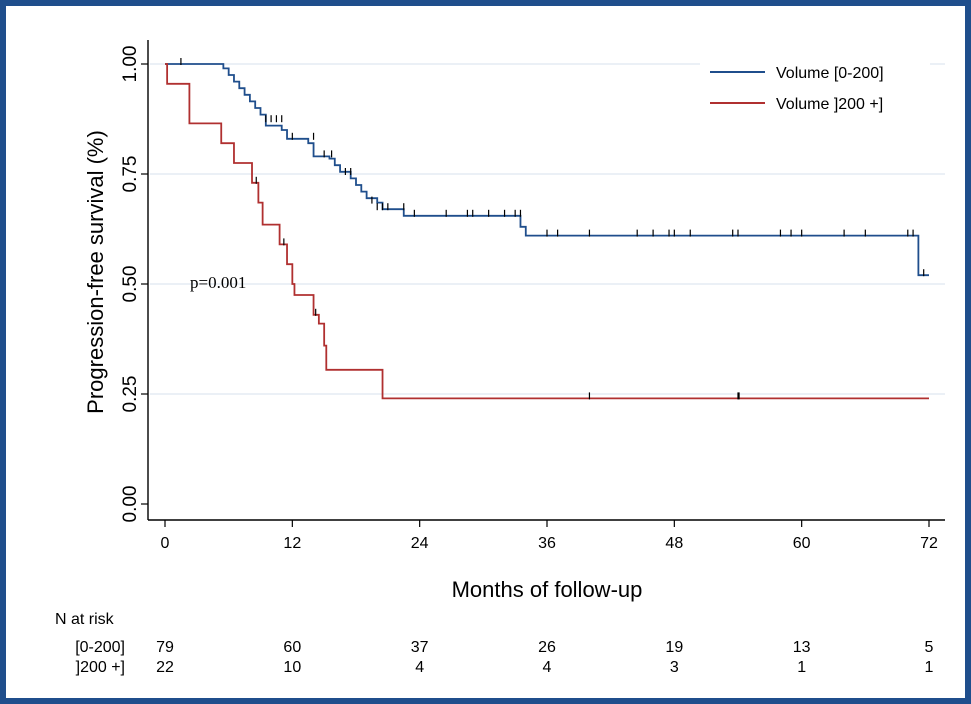 This screenshot has height=704, width=971. What do you see at coordinates (85, 619) in the screenshot?
I see `risk-table-title: N at risk` at bounding box center [85, 619].